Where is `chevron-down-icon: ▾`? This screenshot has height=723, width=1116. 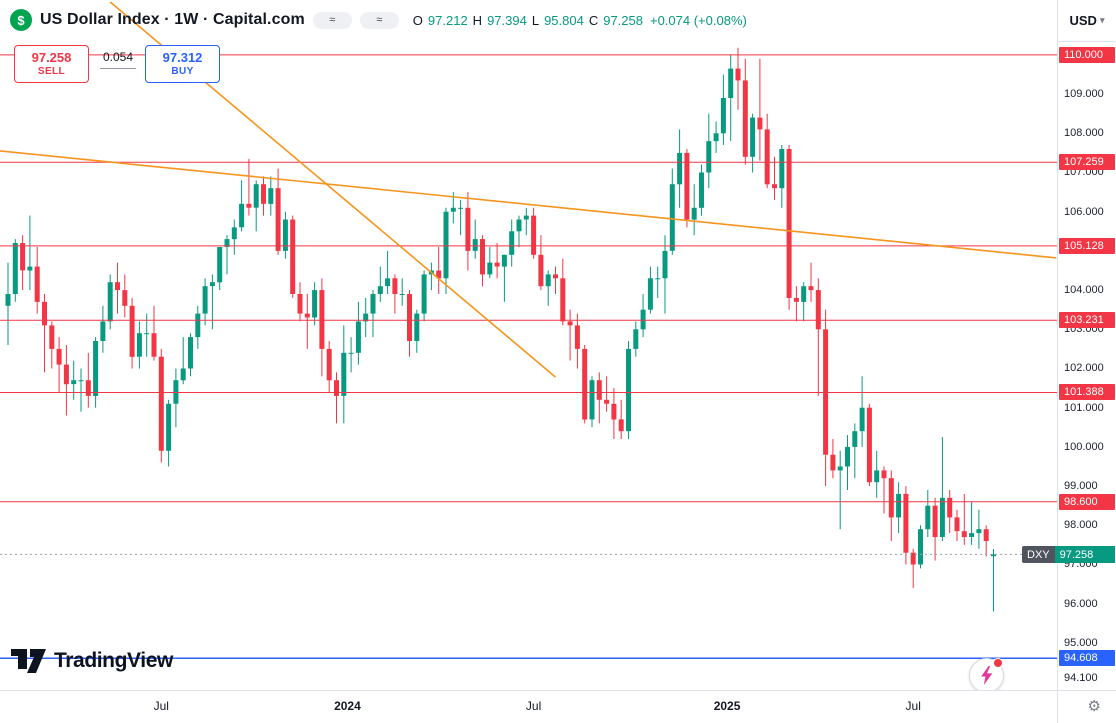 chevron-down-icon: ▾ is located at coordinates (1102, 20).